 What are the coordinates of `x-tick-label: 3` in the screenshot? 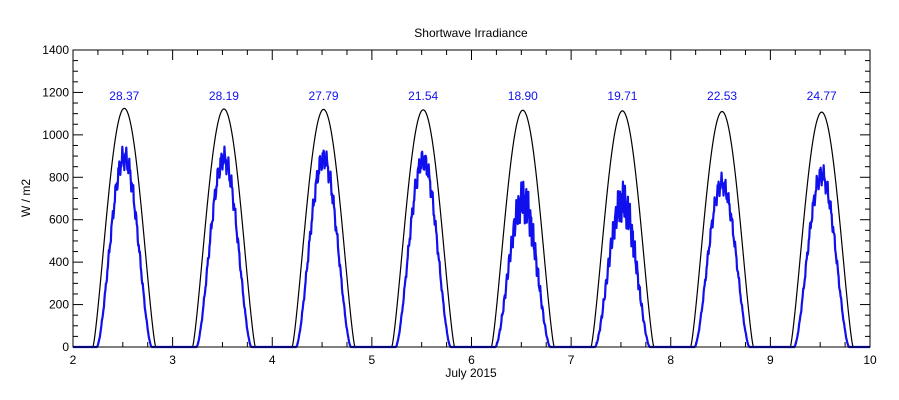 It's located at (172, 360).